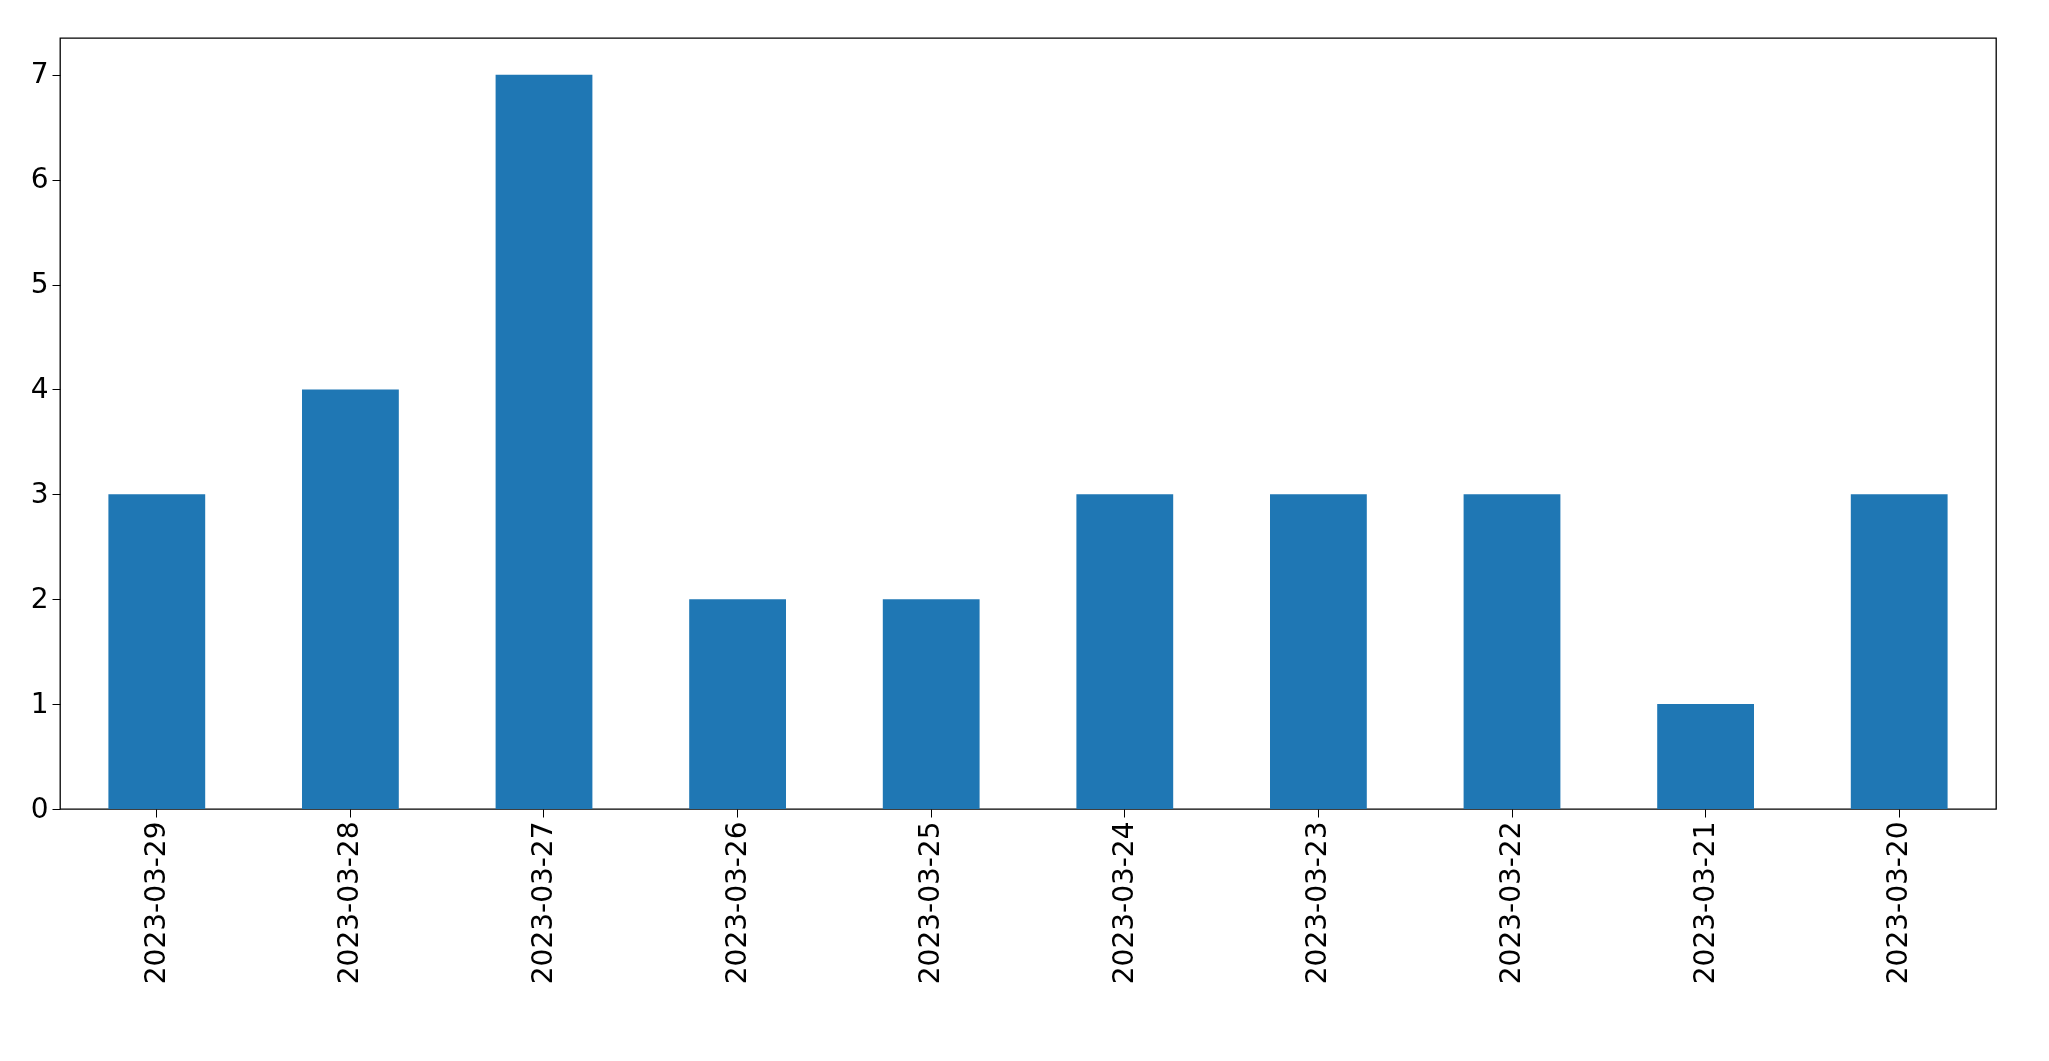 This screenshot has height=1061, width=2049. I want to click on x-tick-label: 2023-03-20, so click(1898, 903).